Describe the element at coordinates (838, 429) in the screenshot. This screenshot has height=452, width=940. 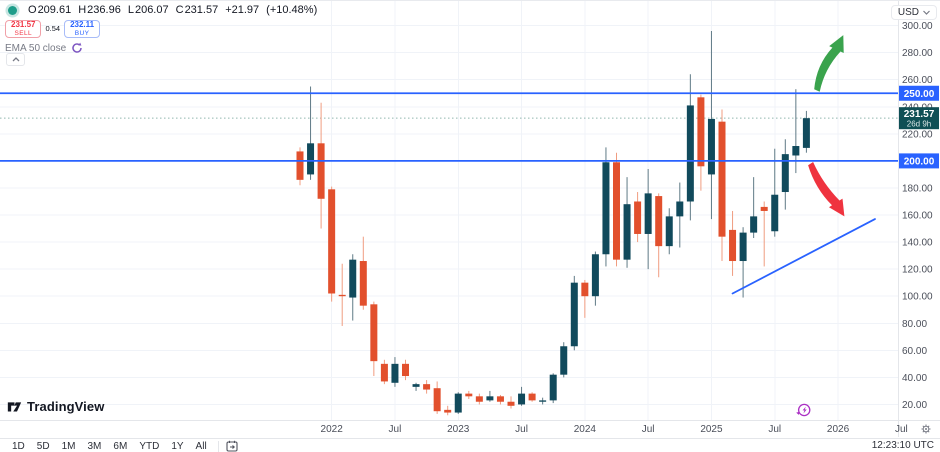
I see `time-axis-label: 2026` at that location.